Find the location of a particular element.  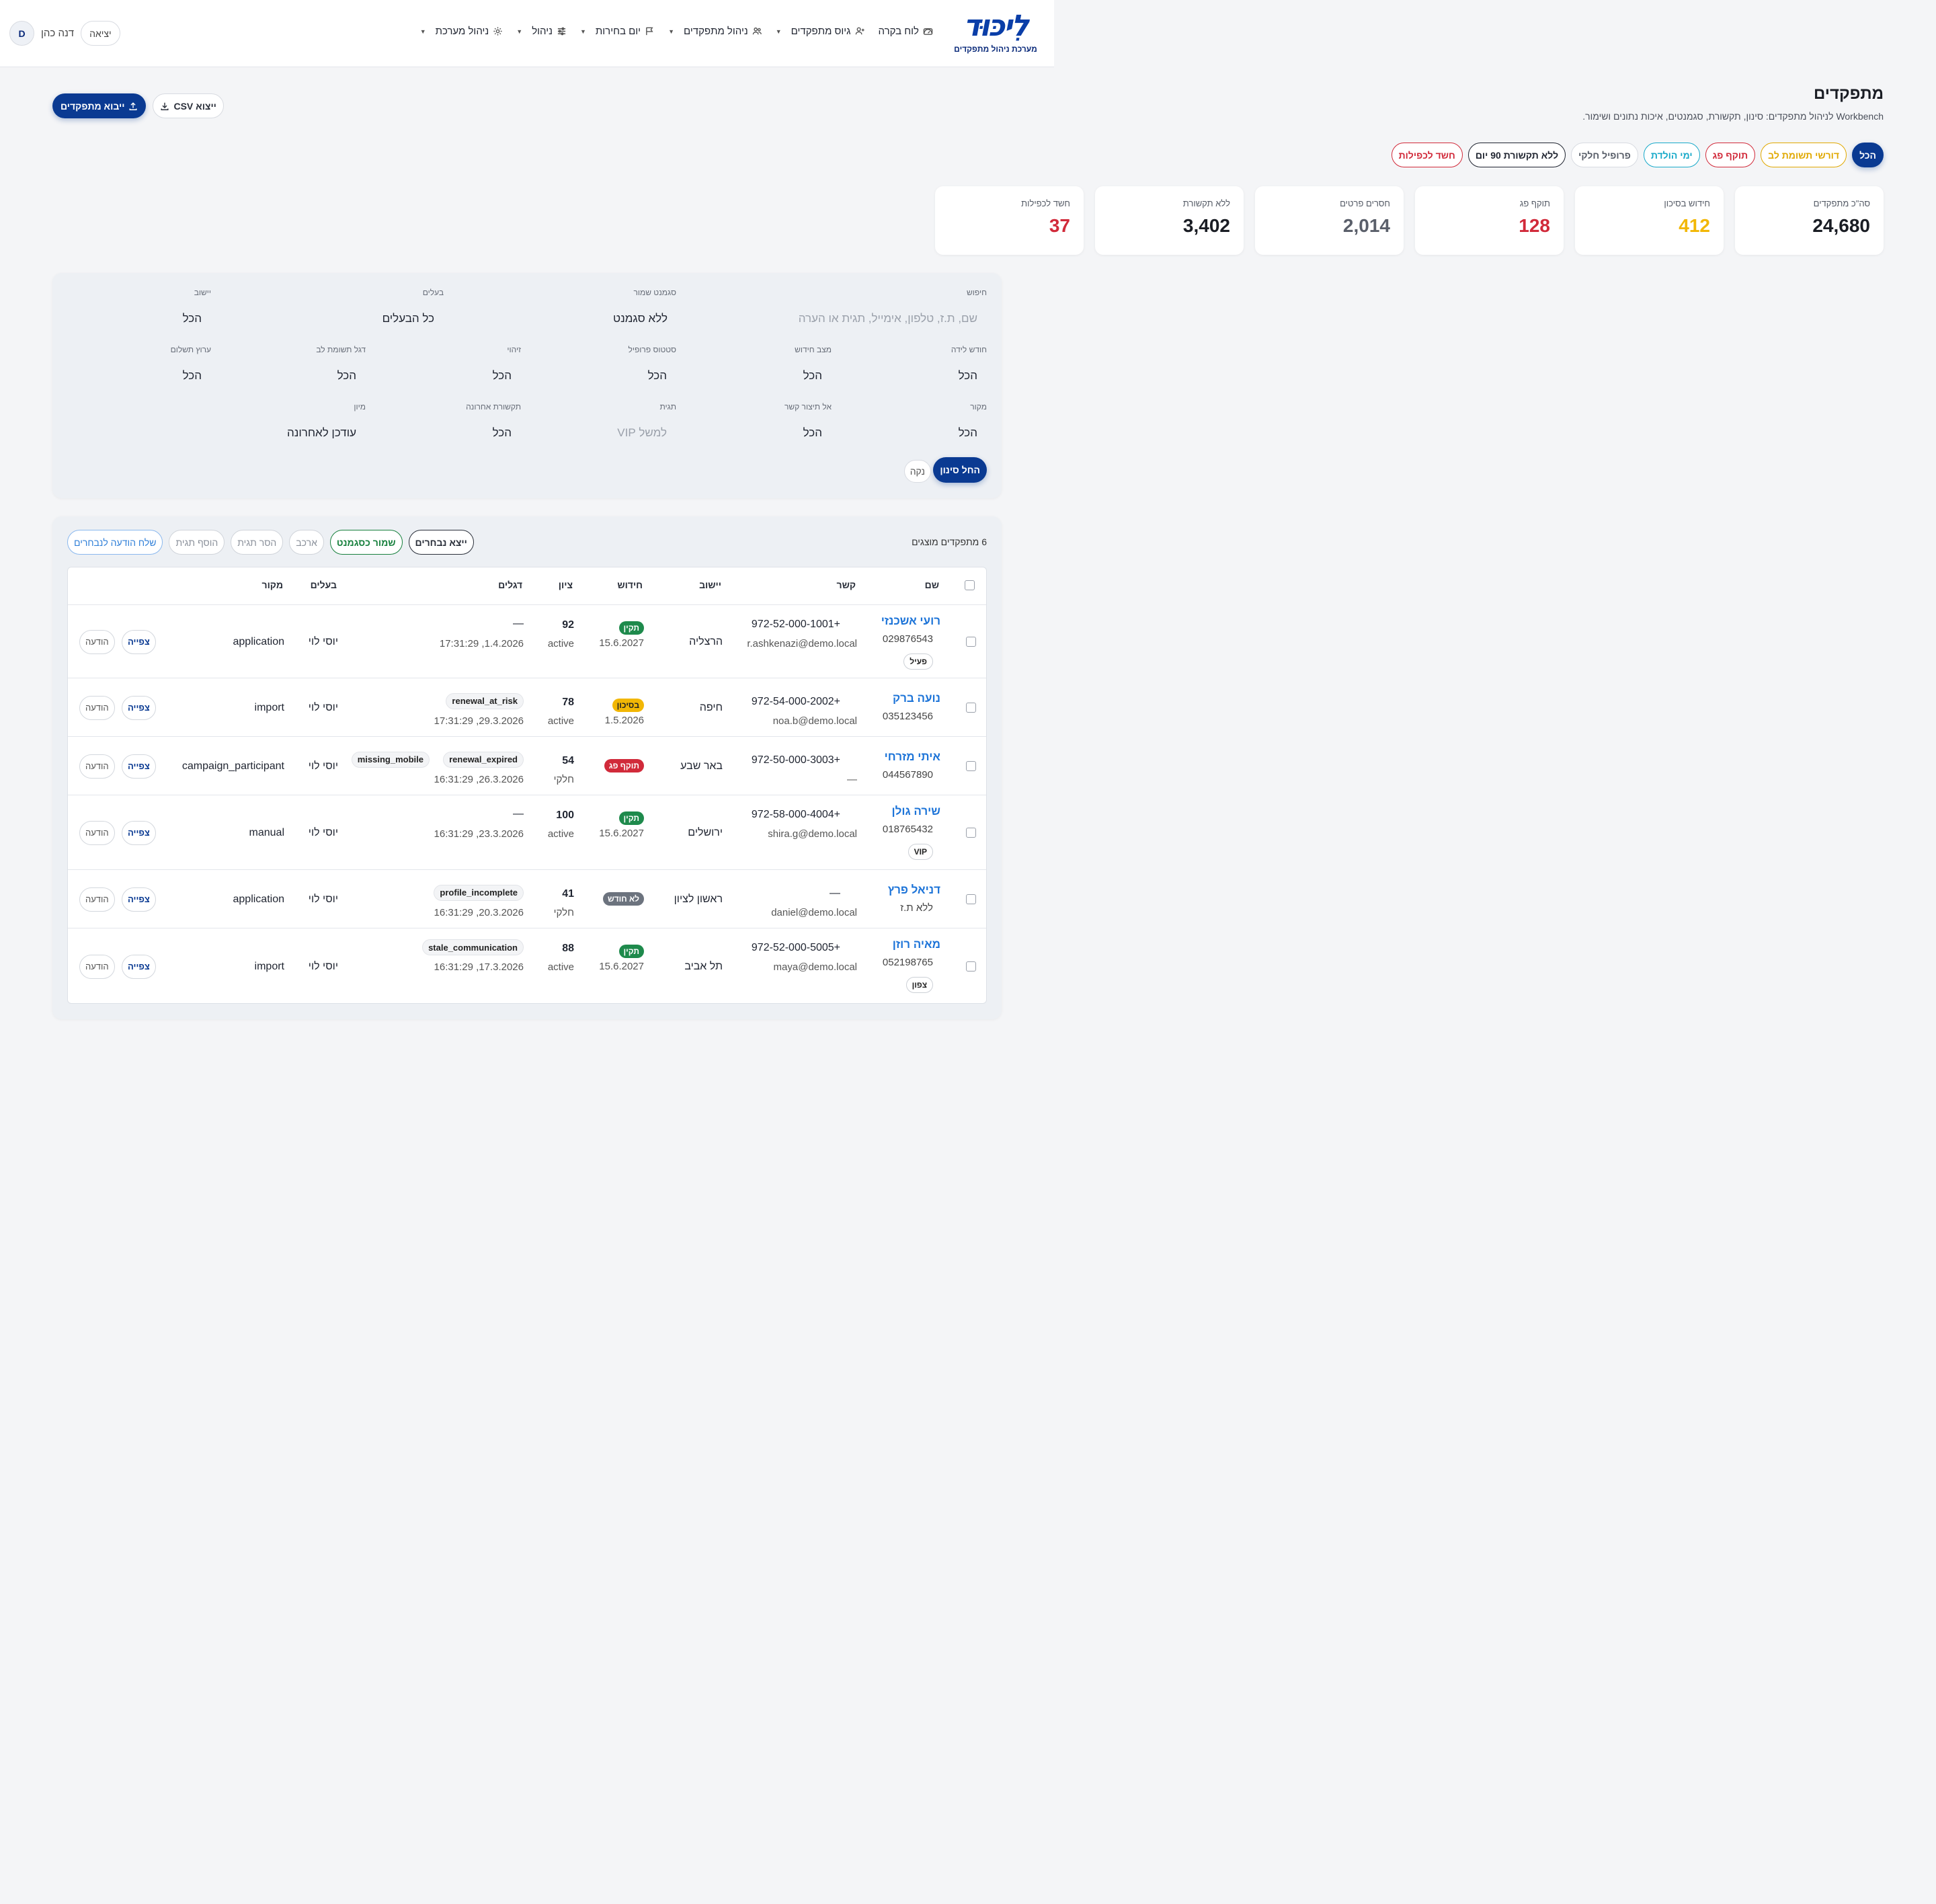

sort-label: מיון is located at coordinates (360, 407).